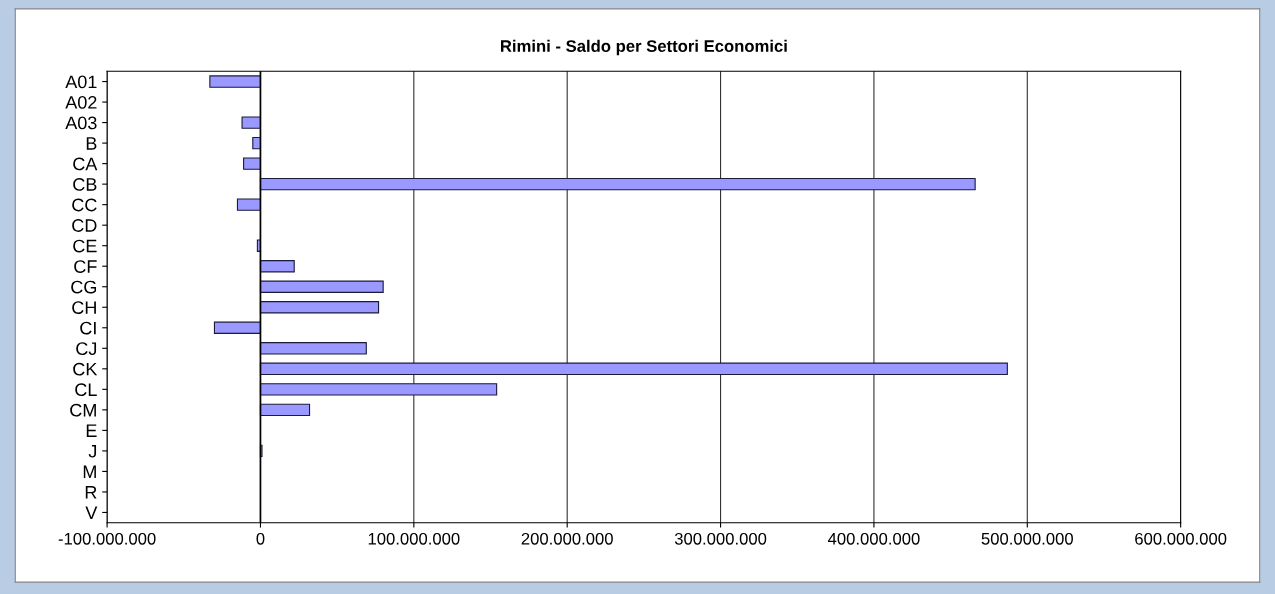  What do you see at coordinates (83, 410) in the screenshot?
I see `y-tick-label: CM` at bounding box center [83, 410].